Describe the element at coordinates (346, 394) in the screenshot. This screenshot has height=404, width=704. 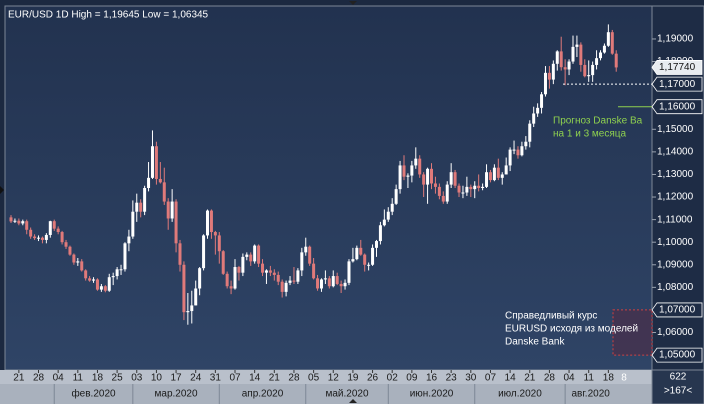
I see `month-label: май.2020` at that location.